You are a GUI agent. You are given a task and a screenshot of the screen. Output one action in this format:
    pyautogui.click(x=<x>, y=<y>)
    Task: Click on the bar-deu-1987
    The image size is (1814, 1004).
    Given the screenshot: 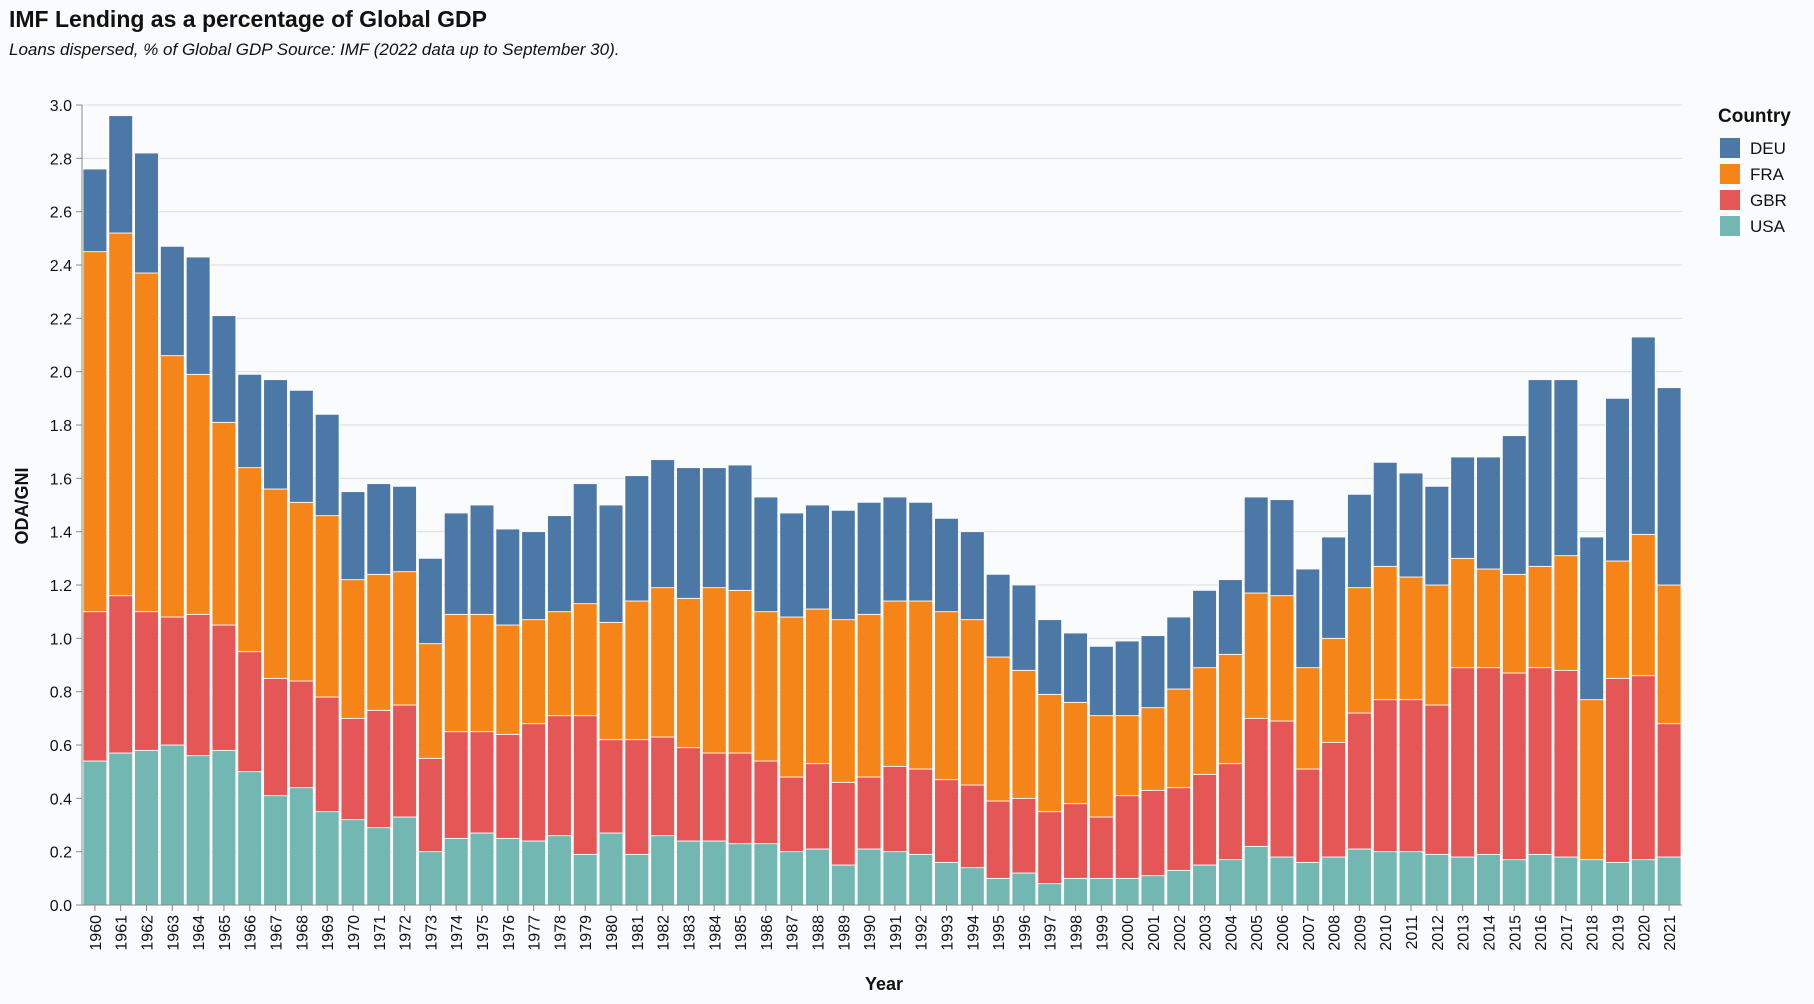 What is the action you would take?
    pyautogui.click(x=791, y=565)
    